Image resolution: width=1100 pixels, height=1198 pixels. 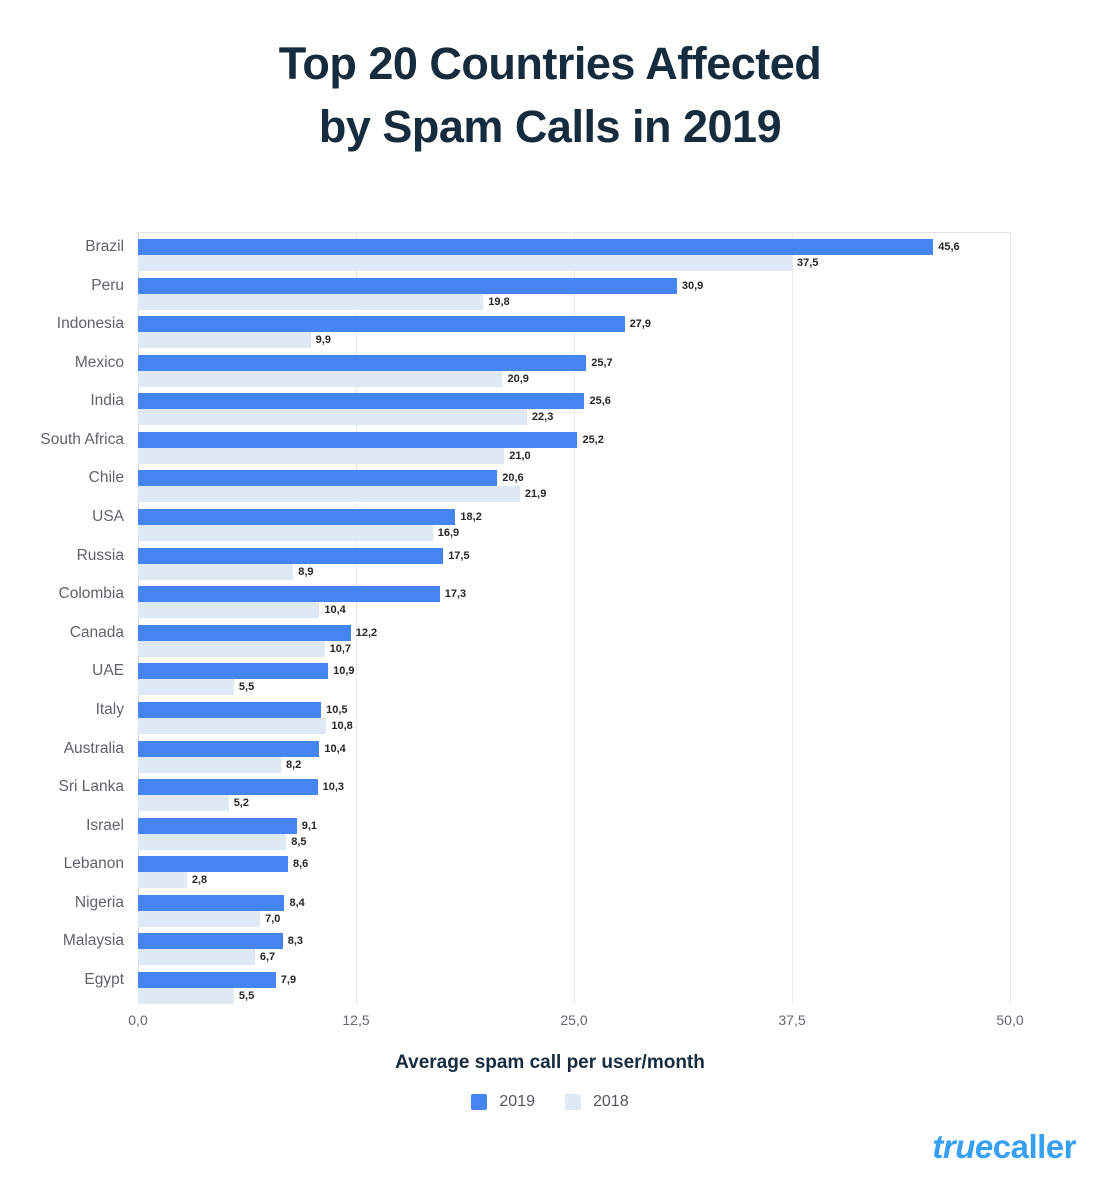 What do you see at coordinates (199, 880) in the screenshot?
I see `bar-value-2018-lebanon: 2,8` at bounding box center [199, 880].